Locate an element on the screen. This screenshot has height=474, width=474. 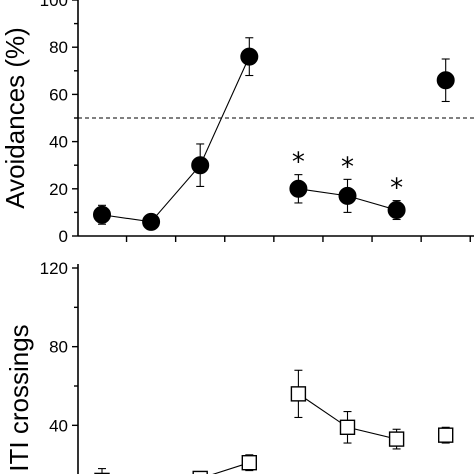
y-axis-title: Avoidances (%) is located at coordinates (15, 118).